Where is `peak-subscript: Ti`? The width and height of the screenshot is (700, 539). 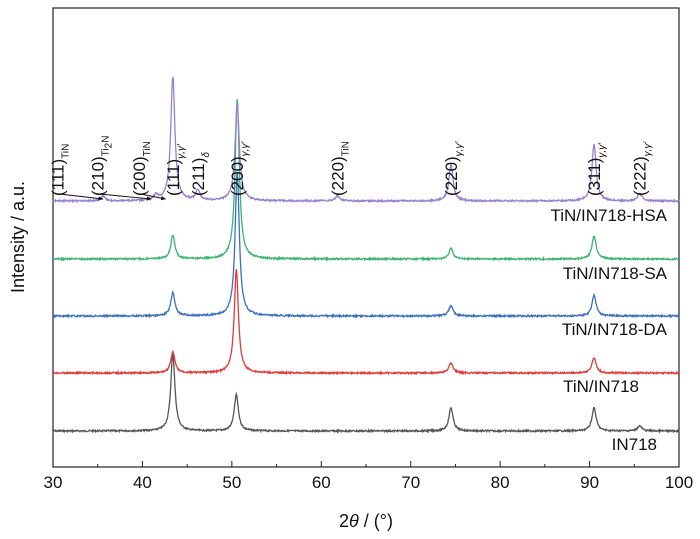
peak-subscript: Ti is located at coordinates (106, 152).